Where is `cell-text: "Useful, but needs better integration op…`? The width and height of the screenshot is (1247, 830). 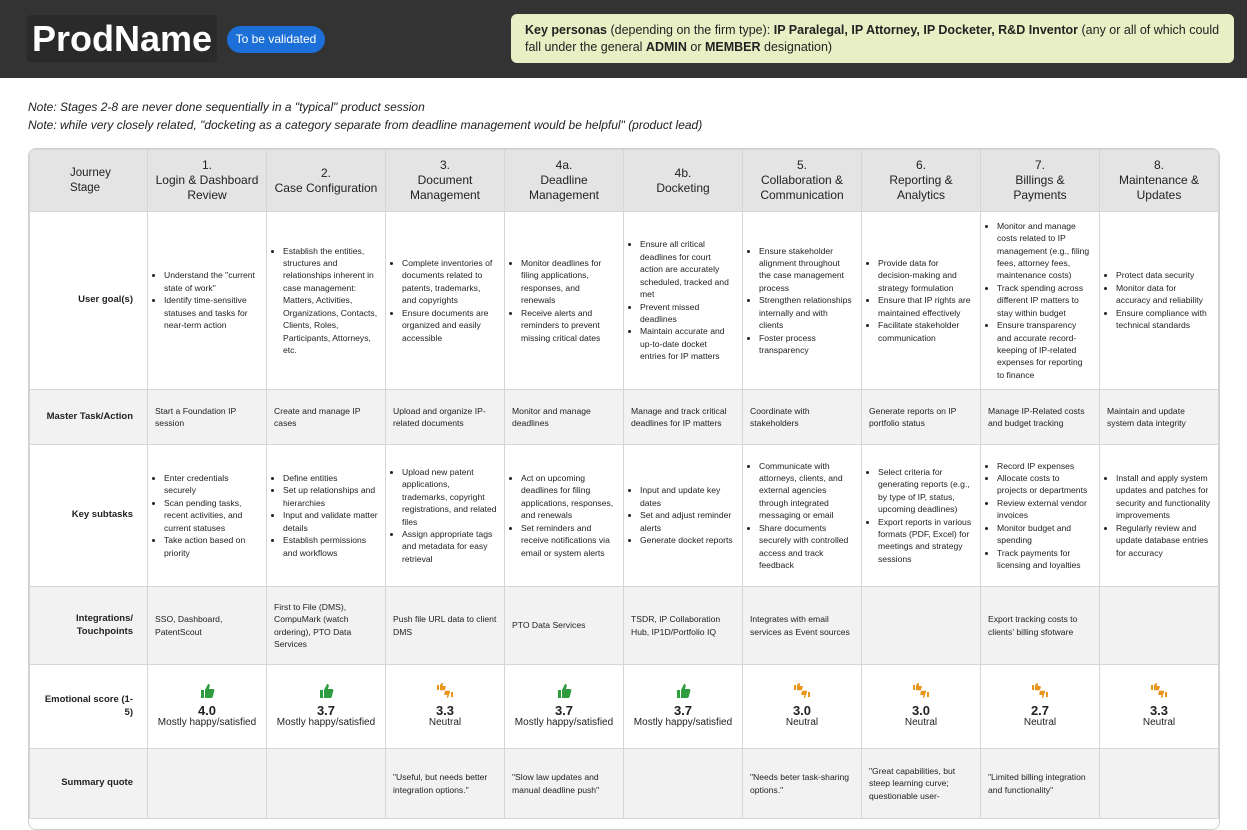 cell-text: "Useful, but needs better integration op… is located at coordinates (440, 783).